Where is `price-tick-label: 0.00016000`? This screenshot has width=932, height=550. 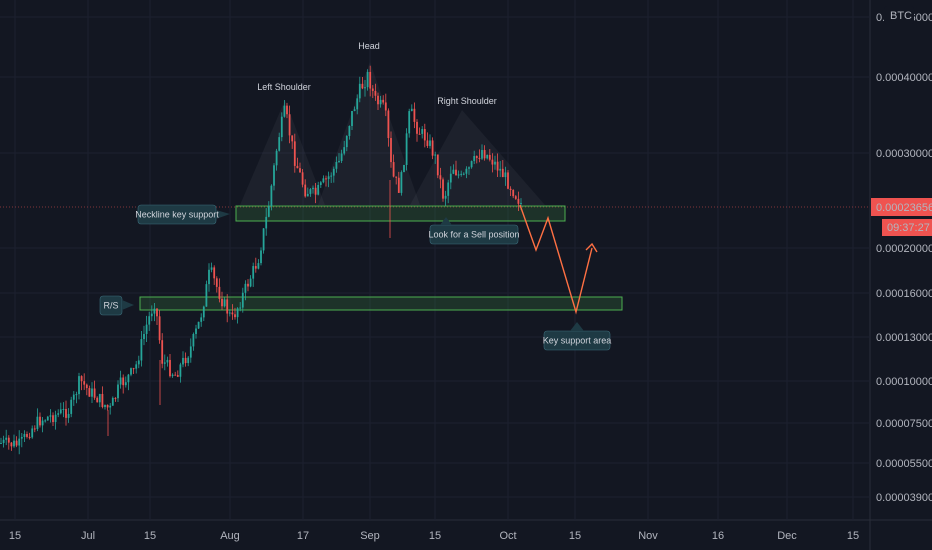 price-tick-label: 0.00016000 is located at coordinates (904, 294).